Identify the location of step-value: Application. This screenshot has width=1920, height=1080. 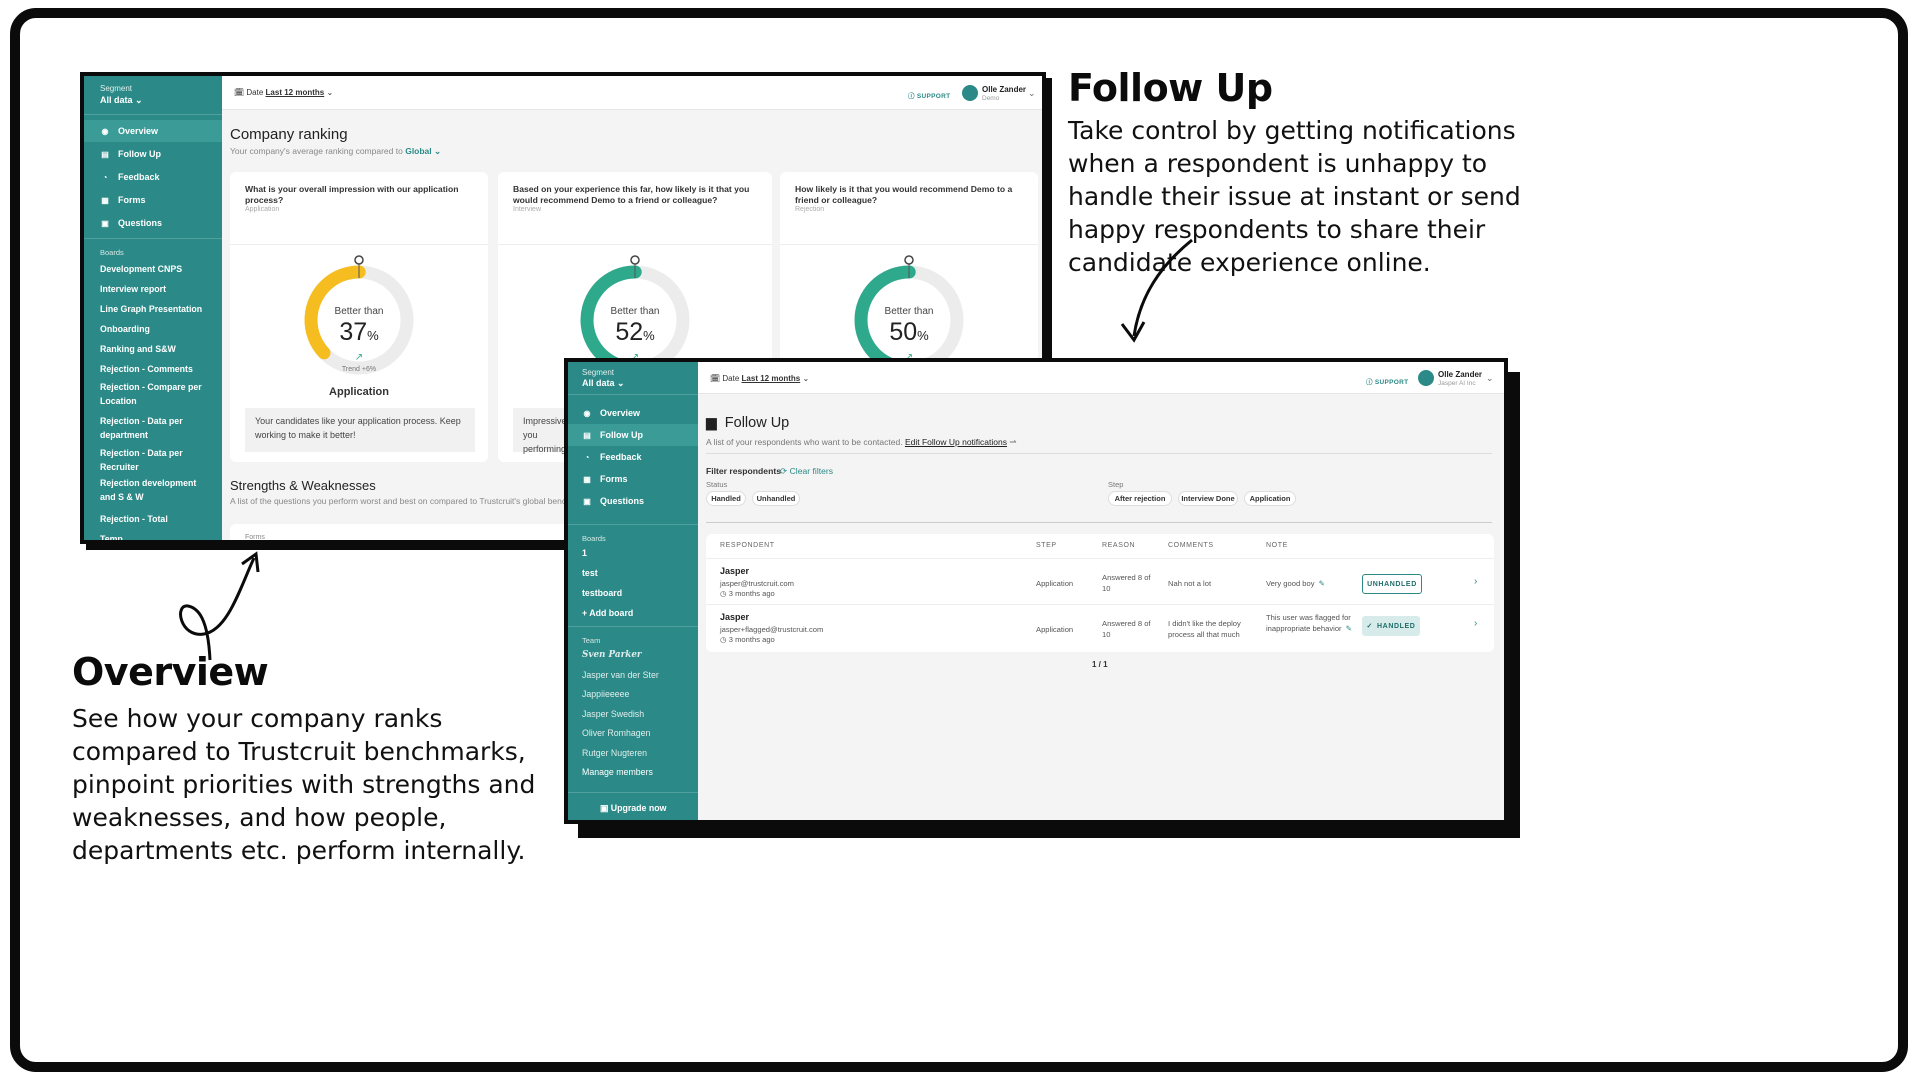
(1055, 629).